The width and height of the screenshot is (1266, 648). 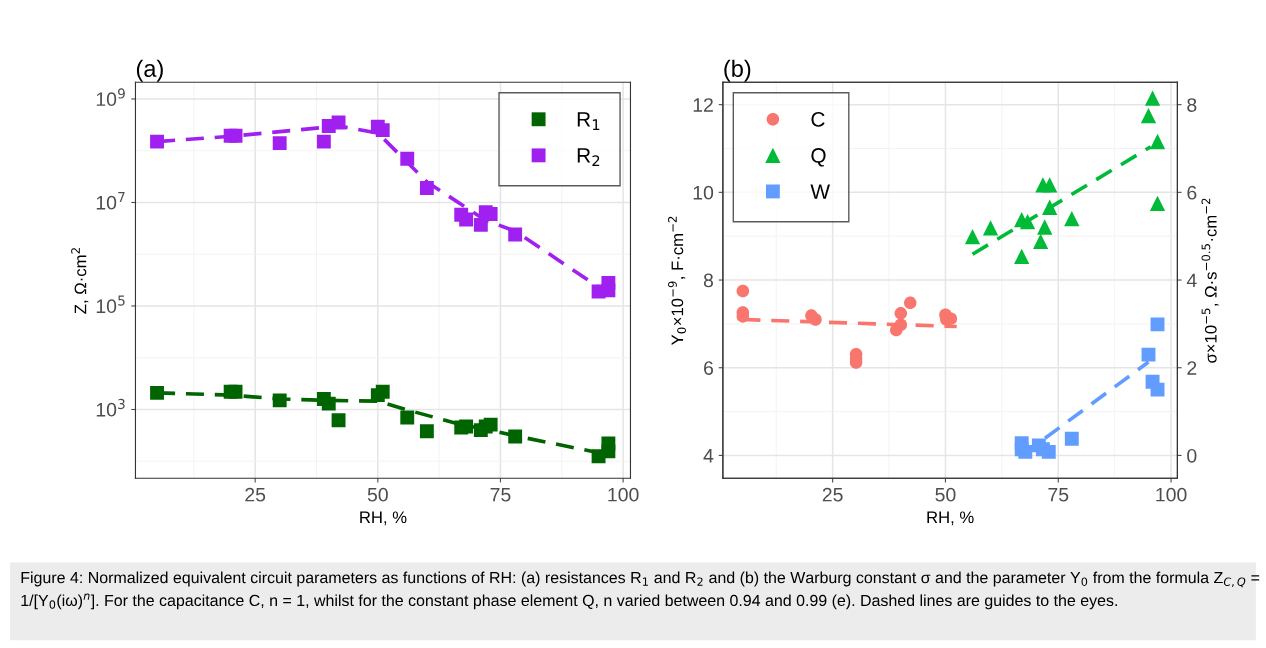 What do you see at coordinates (703, 105) in the screenshot?
I see `y-tick-label: 12` at bounding box center [703, 105].